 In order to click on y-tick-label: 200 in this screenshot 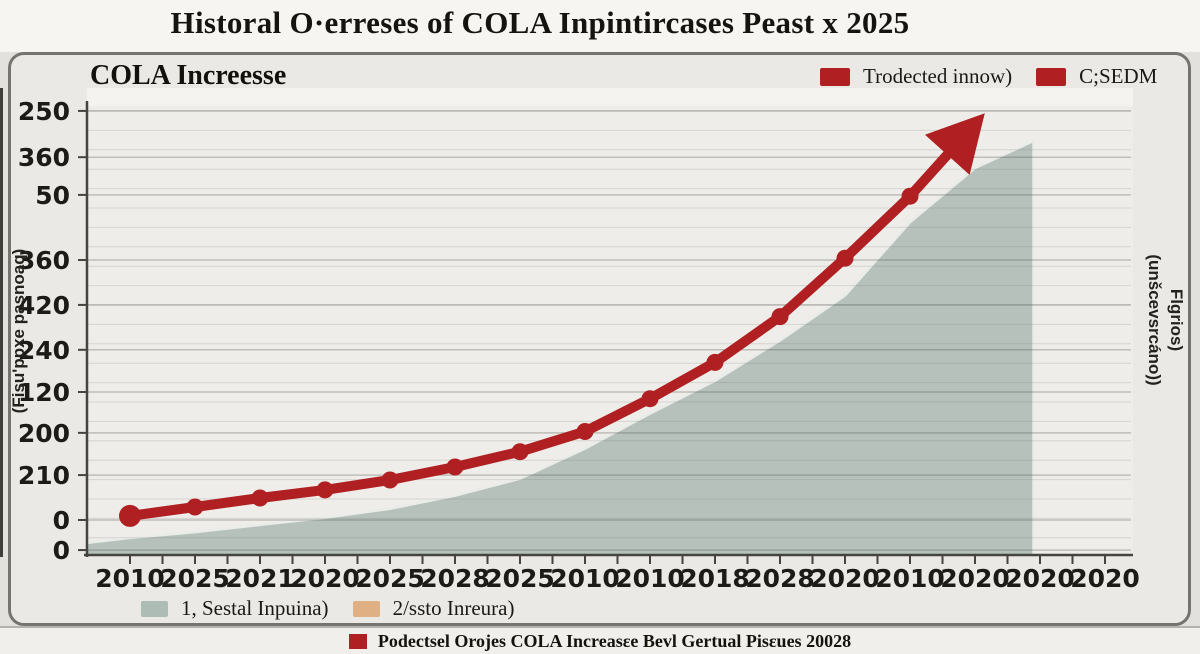, I will do `click(44, 433)`.